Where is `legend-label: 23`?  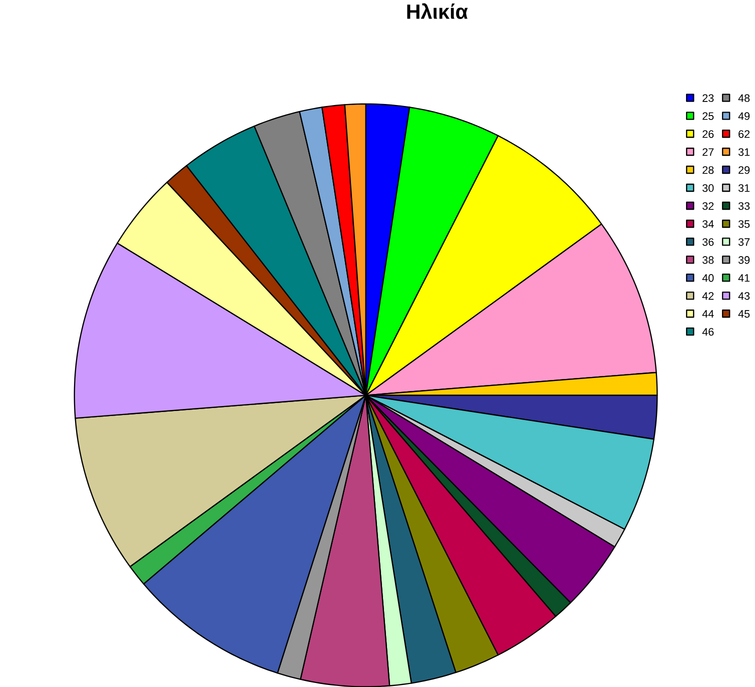
legend-label: 23 is located at coordinates (708, 98).